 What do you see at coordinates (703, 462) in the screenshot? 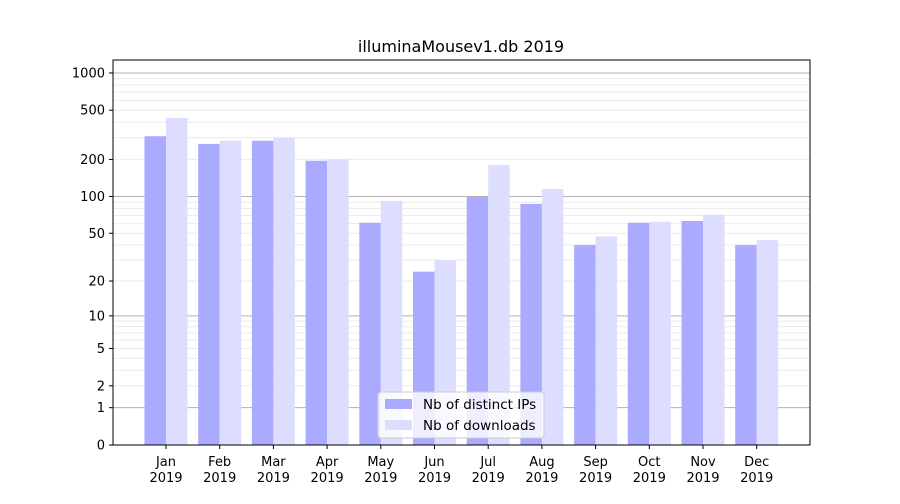
I see `x-tick-label: Nov` at bounding box center [703, 462].